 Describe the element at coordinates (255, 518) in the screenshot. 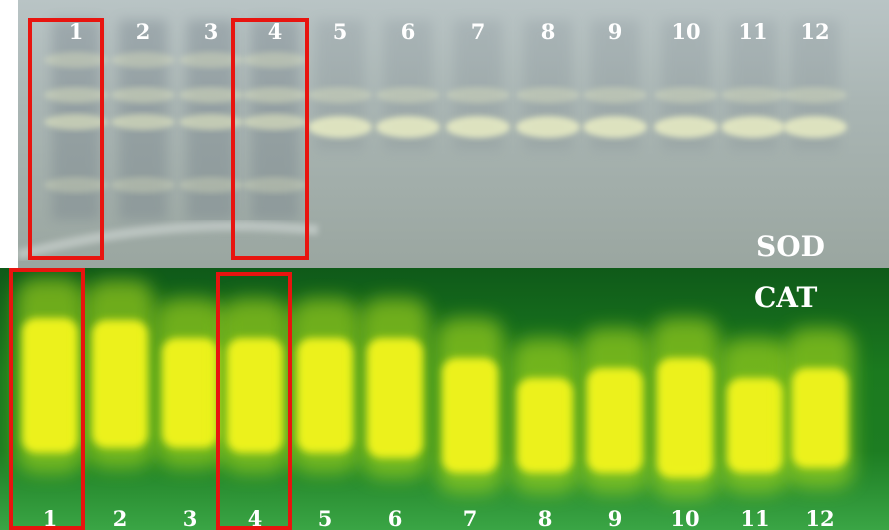

I see `cat-lane-label-4: 4` at that location.